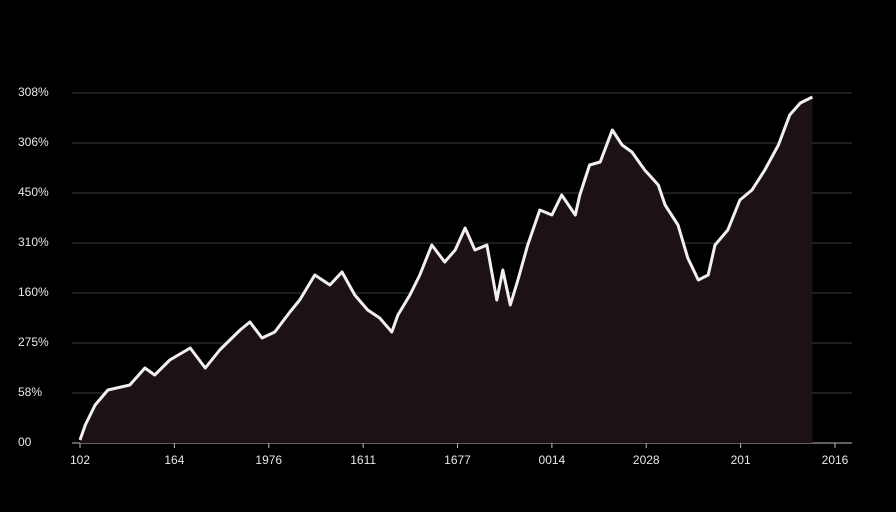  What do you see at coordinates (30, 392) in the screenshot?
I see `y-tick-label: 58%` at bounding box center [30, 392].